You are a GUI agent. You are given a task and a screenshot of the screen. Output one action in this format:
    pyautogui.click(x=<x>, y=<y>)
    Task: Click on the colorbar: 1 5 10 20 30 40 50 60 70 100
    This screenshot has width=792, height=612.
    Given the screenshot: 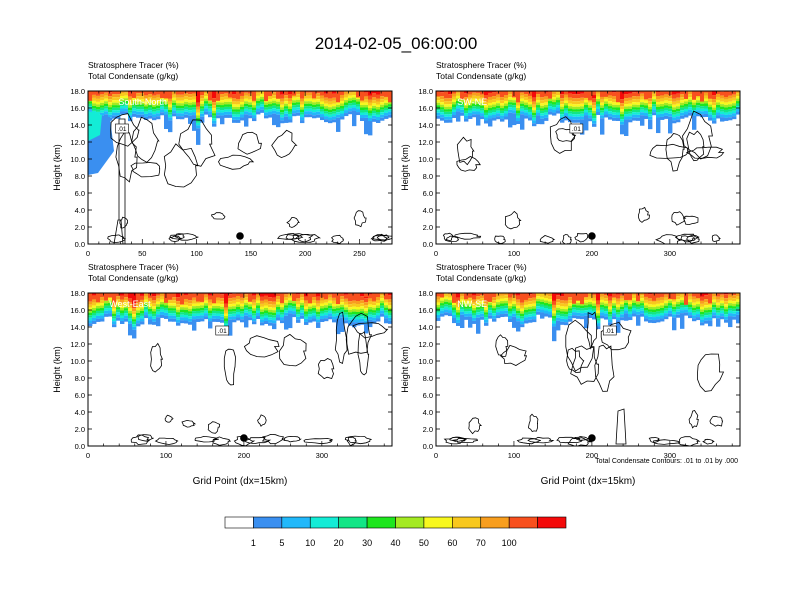 What is the action you would take?
    pyautogui.click(x=395, y=532)
    